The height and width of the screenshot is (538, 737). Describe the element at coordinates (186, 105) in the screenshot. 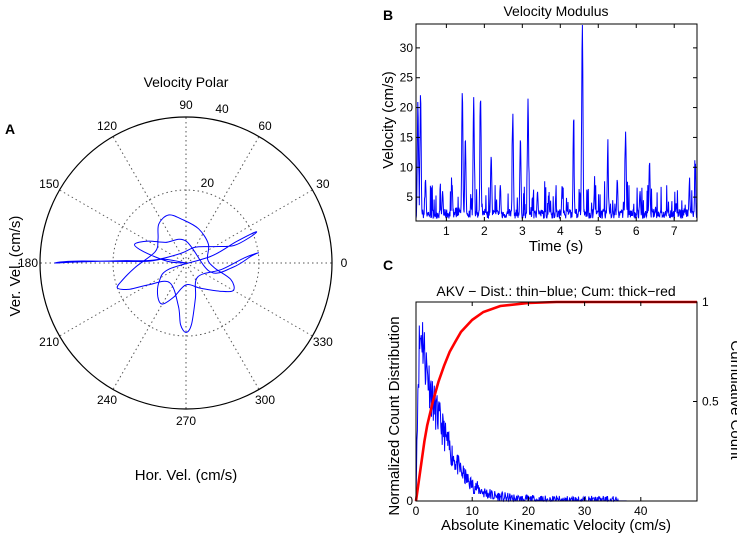

I see `polar-angle-label-90: 90` at that location.